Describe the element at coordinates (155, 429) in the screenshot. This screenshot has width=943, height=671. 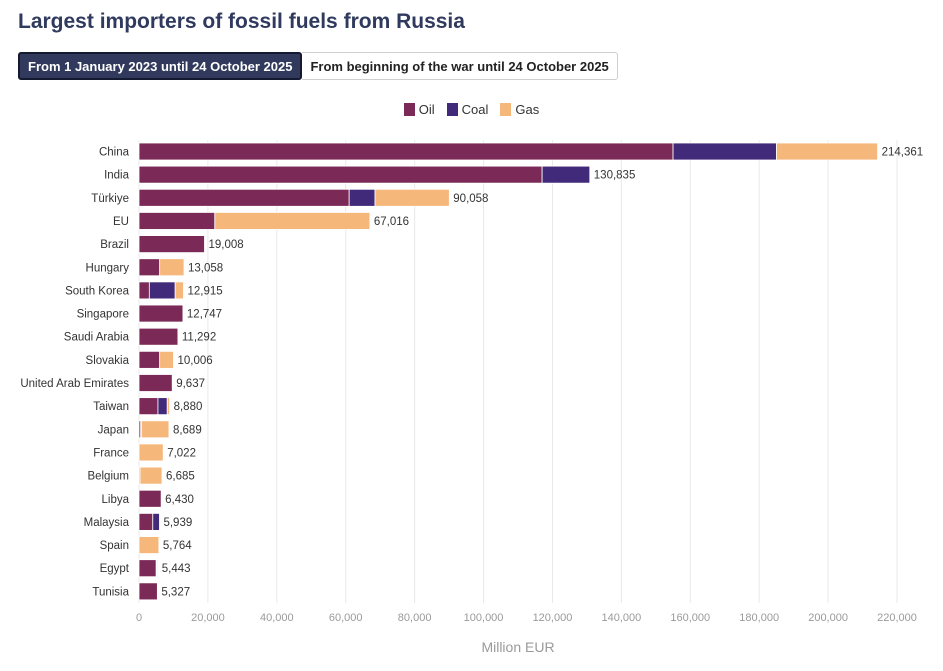
I see `bar-japan-gas` at that location.